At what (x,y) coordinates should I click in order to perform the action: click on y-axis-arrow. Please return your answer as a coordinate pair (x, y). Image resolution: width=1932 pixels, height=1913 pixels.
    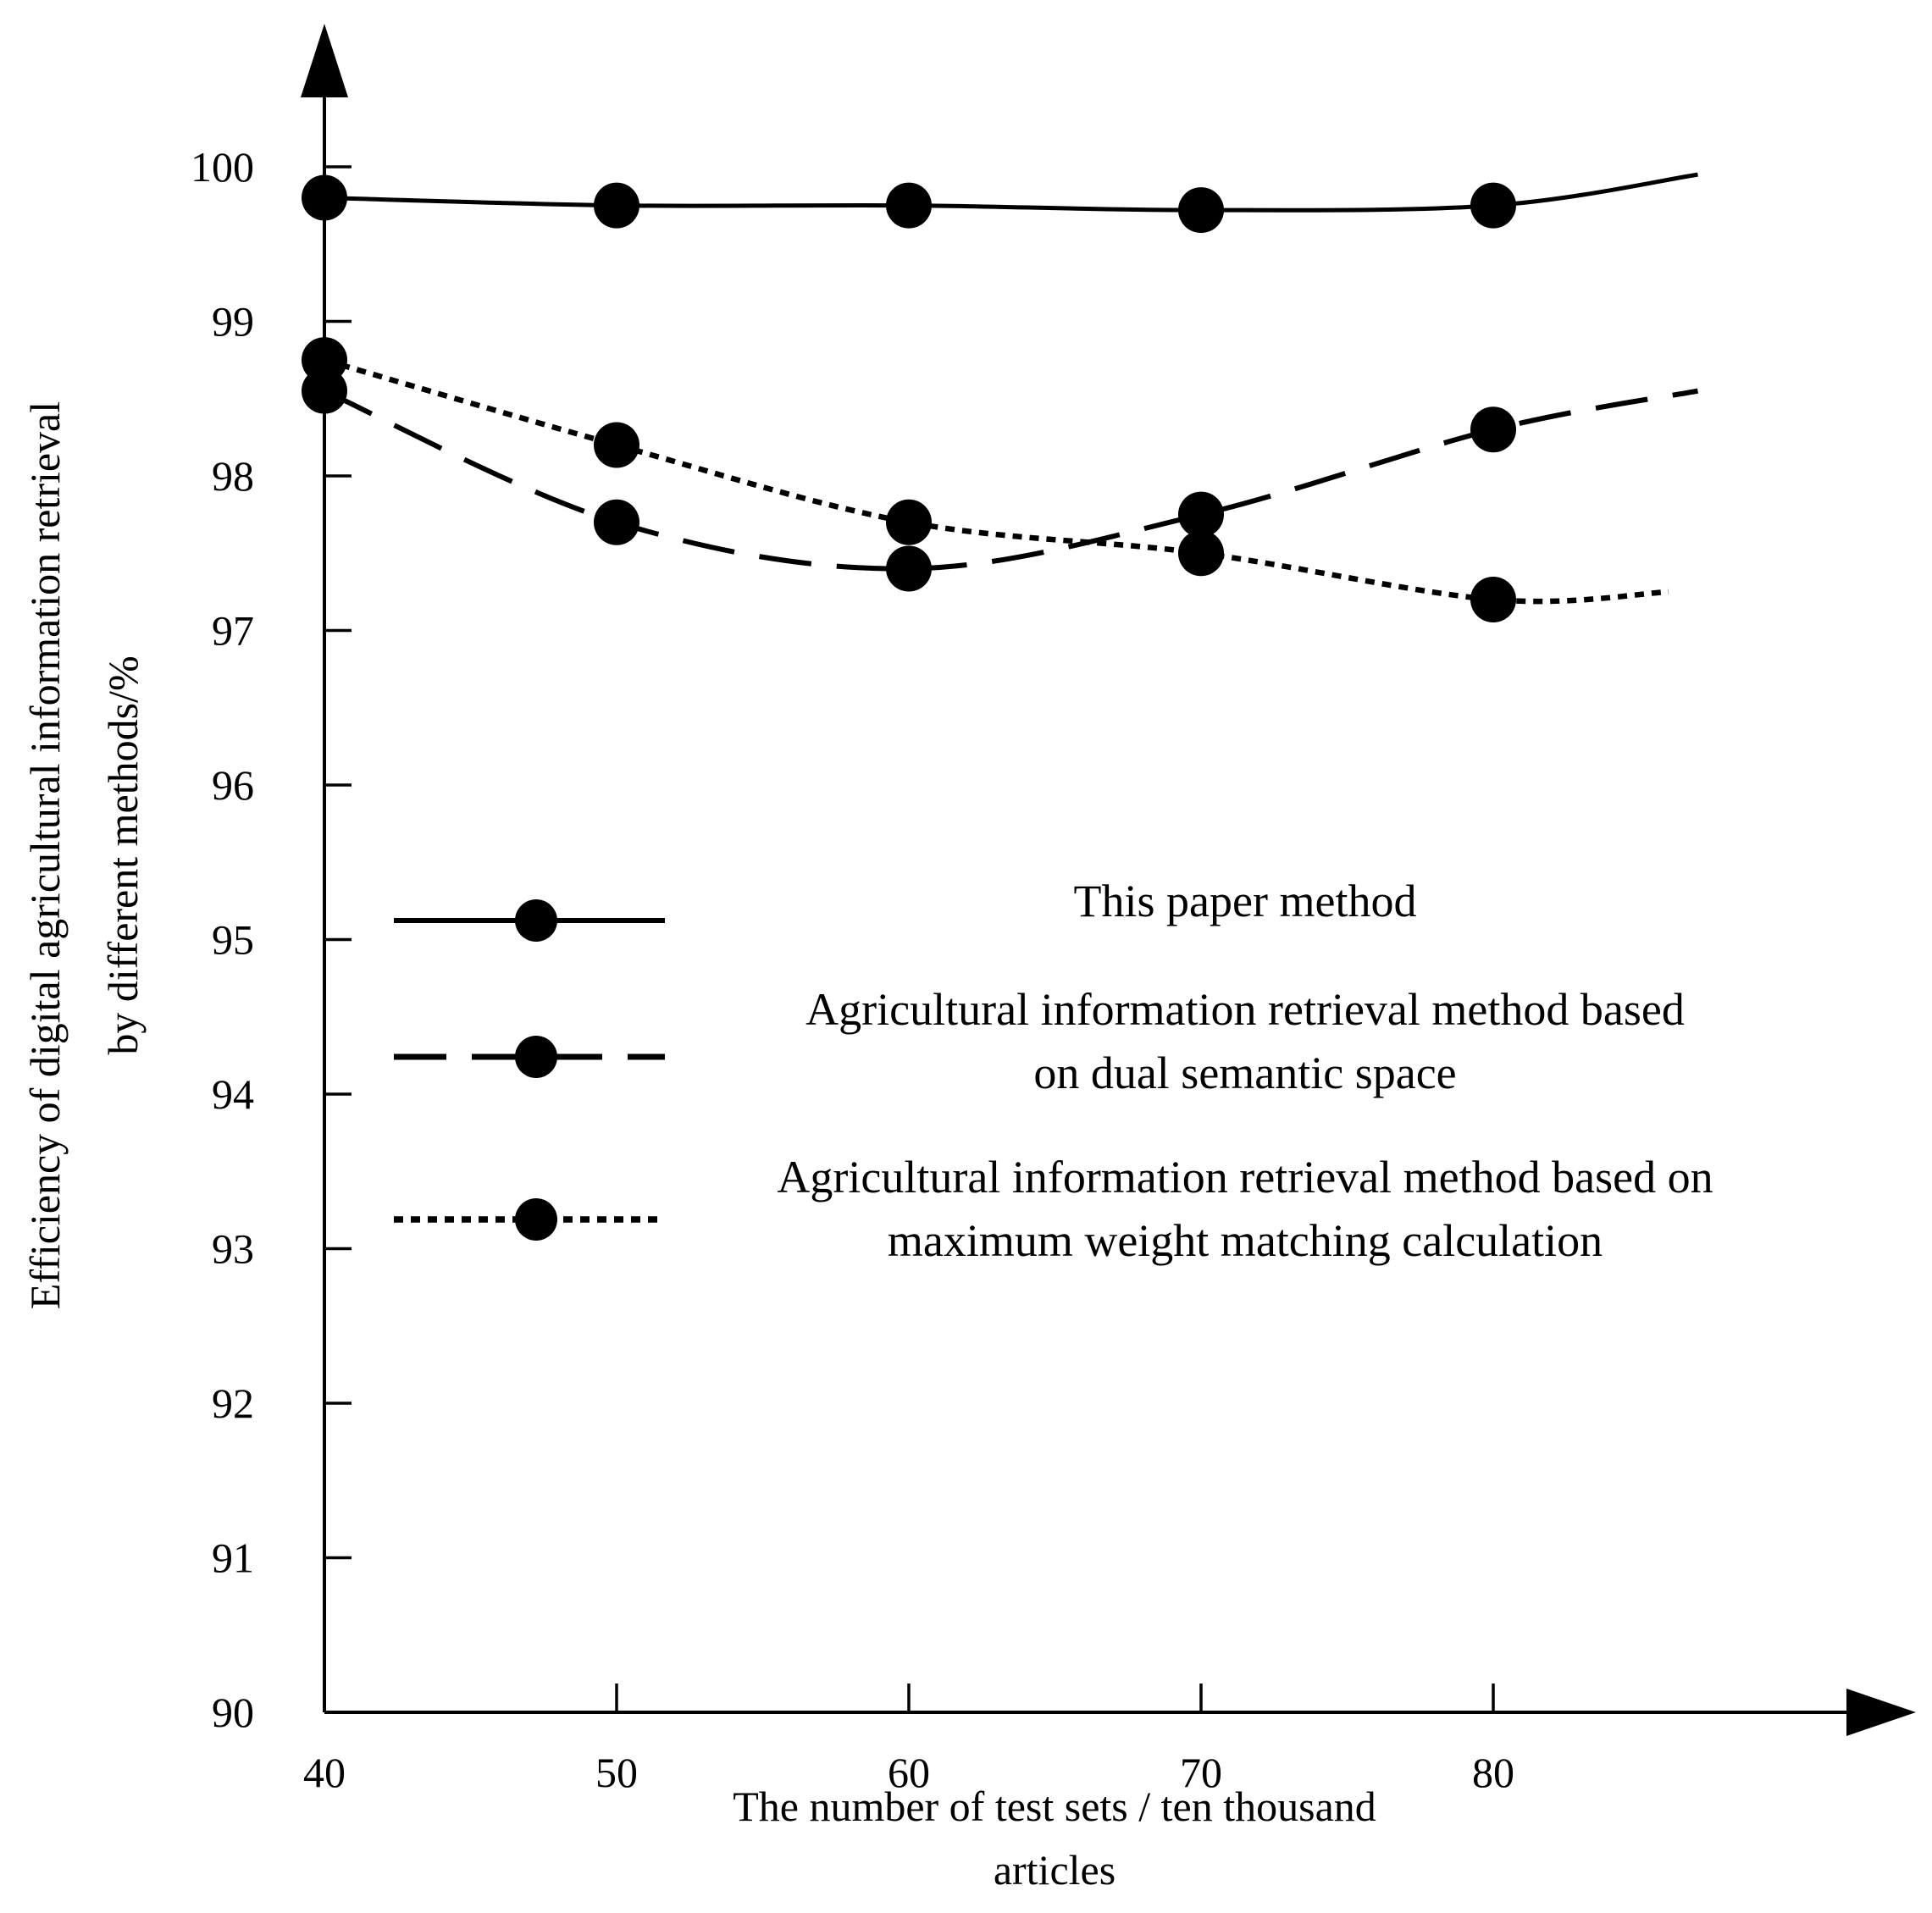
    Looking at the image, I should click on (324, 60).